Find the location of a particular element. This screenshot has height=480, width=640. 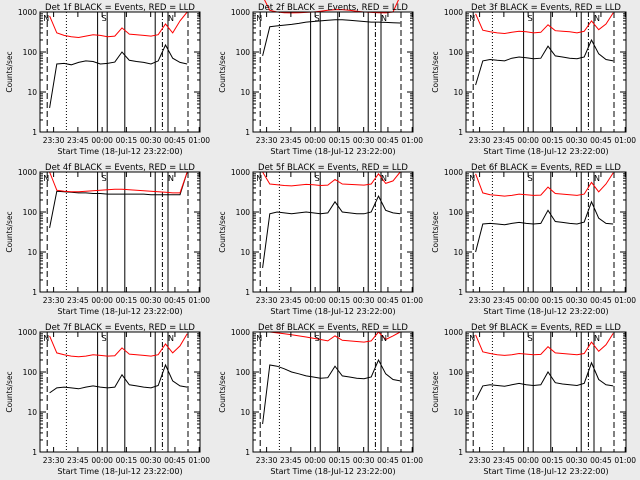

panel-title: Det 9f BLACK = Events, RED = LLD is located at coordinates (546, 328).